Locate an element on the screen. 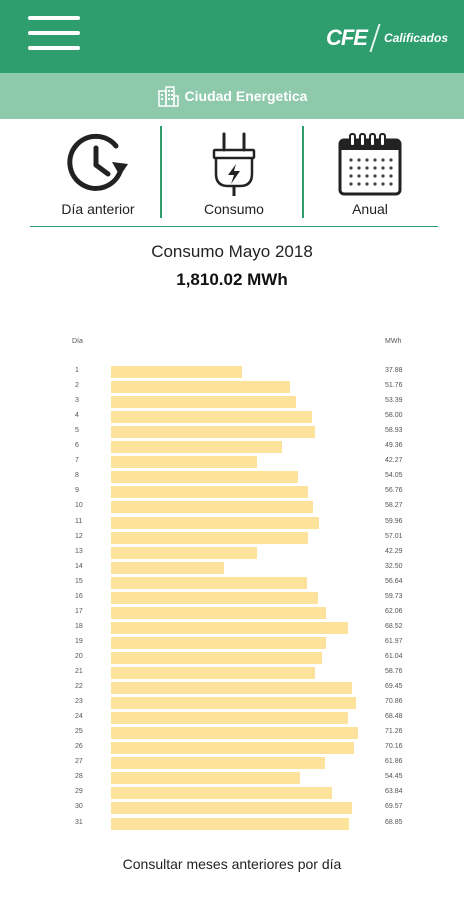  day-label: 20 is located at coordinates (79, 656).